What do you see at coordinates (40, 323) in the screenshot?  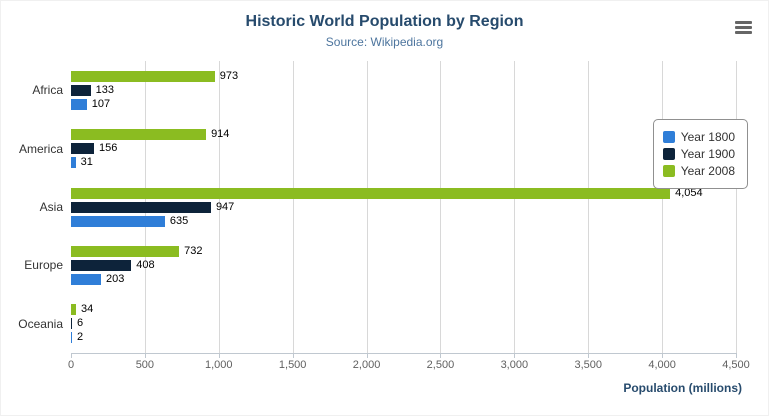 I see `category-label: Oceania` at bounding box center [40, 323].